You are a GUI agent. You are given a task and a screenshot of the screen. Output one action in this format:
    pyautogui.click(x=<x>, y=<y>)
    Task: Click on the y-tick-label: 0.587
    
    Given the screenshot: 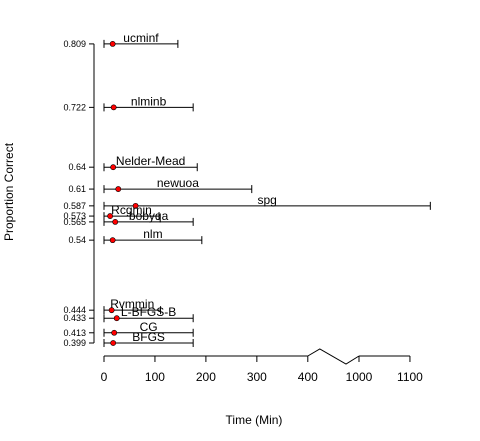 What is the action you would take?
    pyautogui.click(x=74, y=206)
    